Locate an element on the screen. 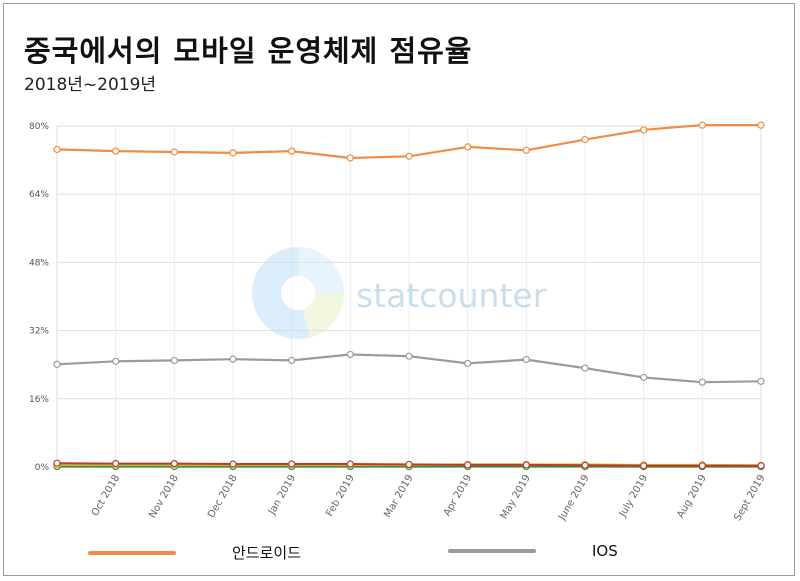 This screenshot has width=800, height=581. x-tick-label: Dec 2018 is located at coordinates (223, 496).